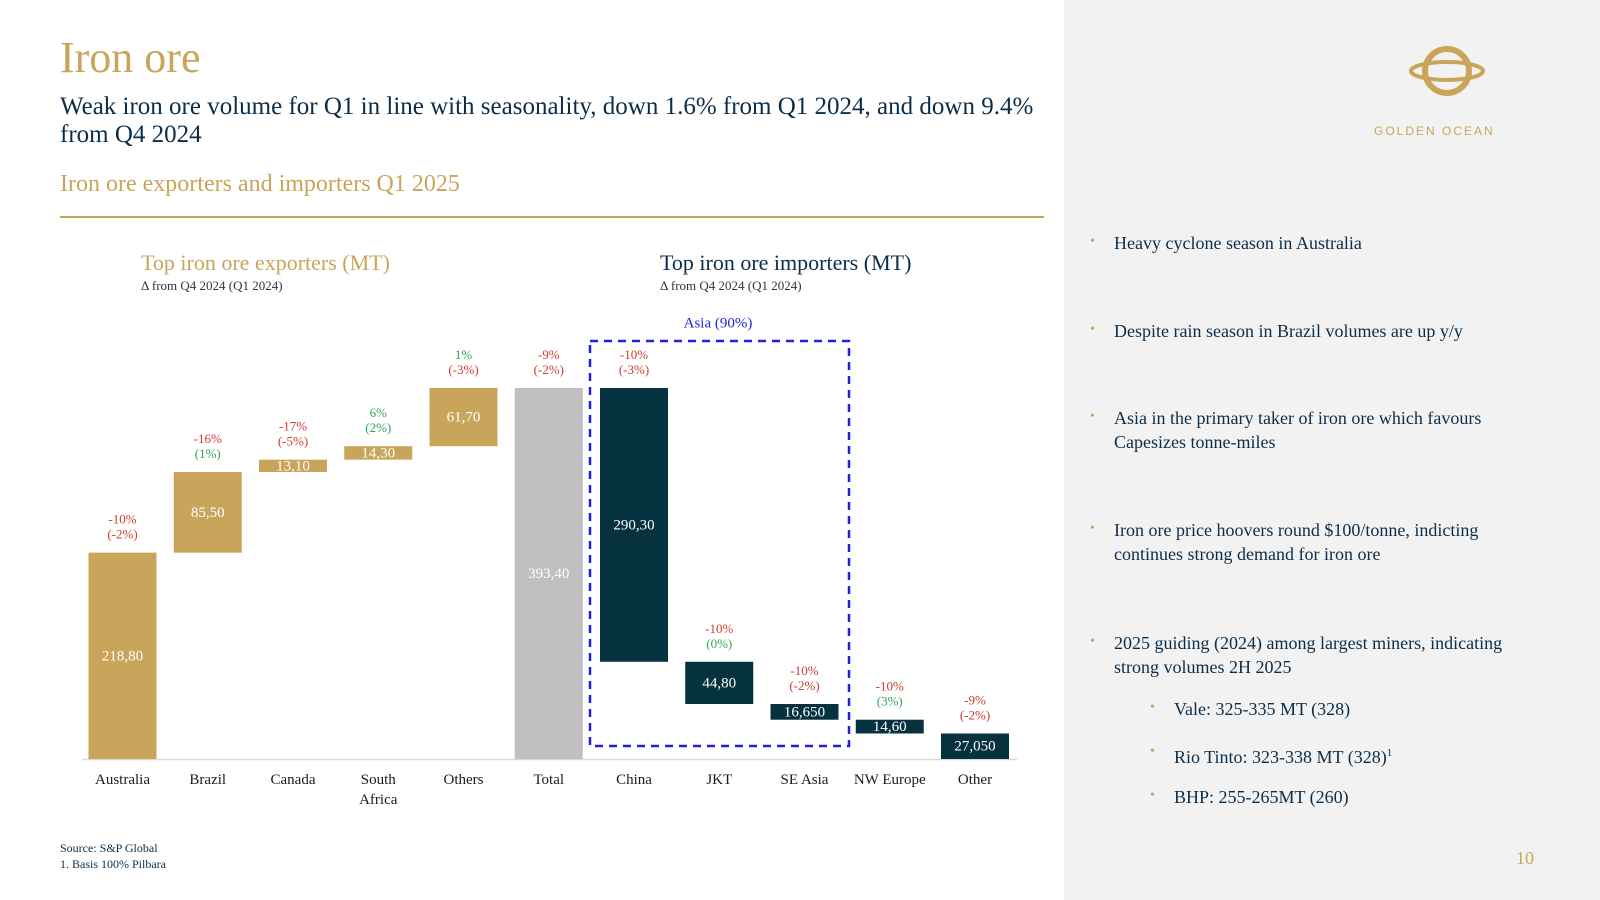 The width and height of the screenshot is (1600, 900). Describe the element at coordinates (463, 780) in the screenshot. I see `x-tick-label: Others` at that location.